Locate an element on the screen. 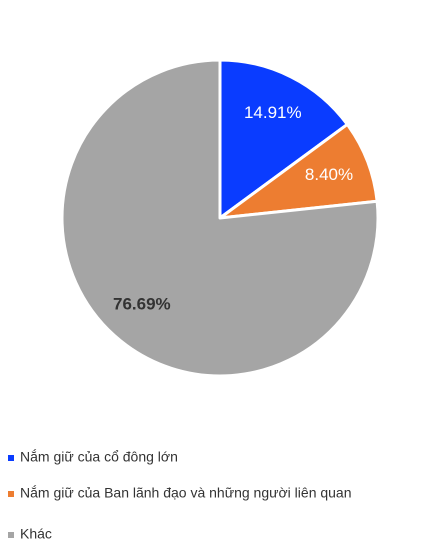 Image resolution: width=443 pixels, height=544 pixels. legend-label: Khác is located at coordinates (36, 534).